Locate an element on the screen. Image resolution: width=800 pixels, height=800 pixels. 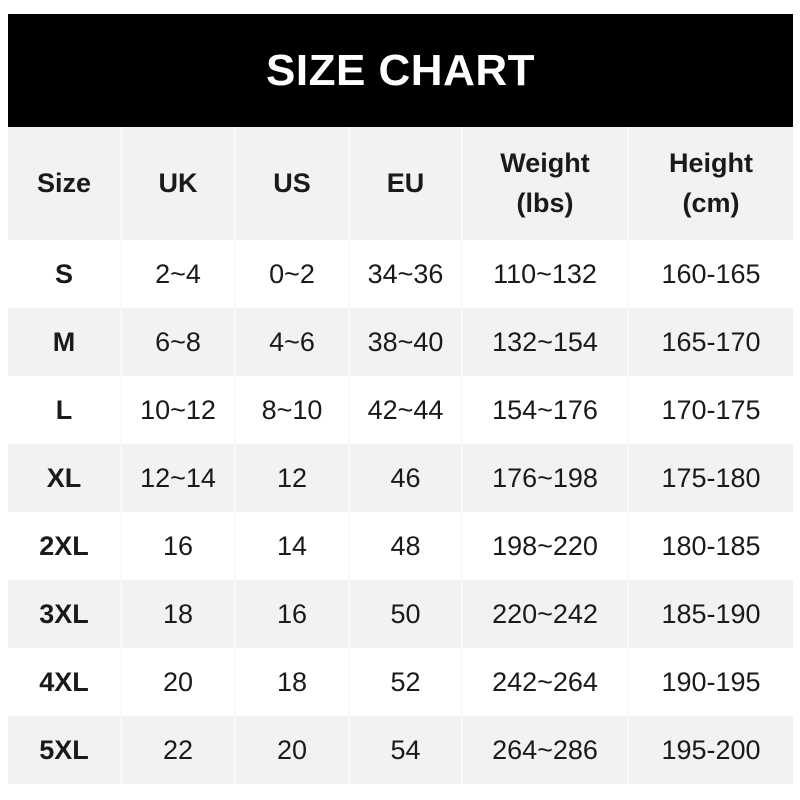
header-label: Weight is located at coordinates (545, 163).